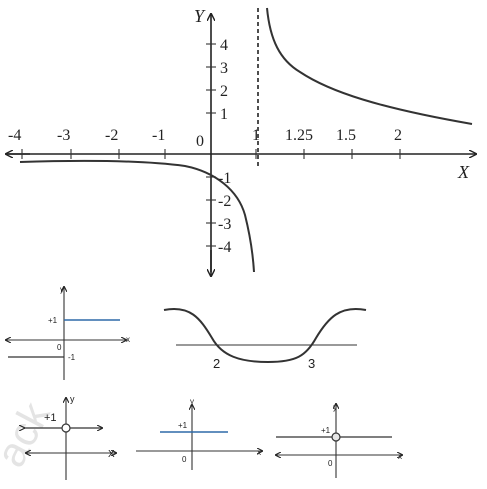 Image resolution: width=487 pixels, height=489 pixels. I want to click on y-tick-label: 2, so click(224, 91).